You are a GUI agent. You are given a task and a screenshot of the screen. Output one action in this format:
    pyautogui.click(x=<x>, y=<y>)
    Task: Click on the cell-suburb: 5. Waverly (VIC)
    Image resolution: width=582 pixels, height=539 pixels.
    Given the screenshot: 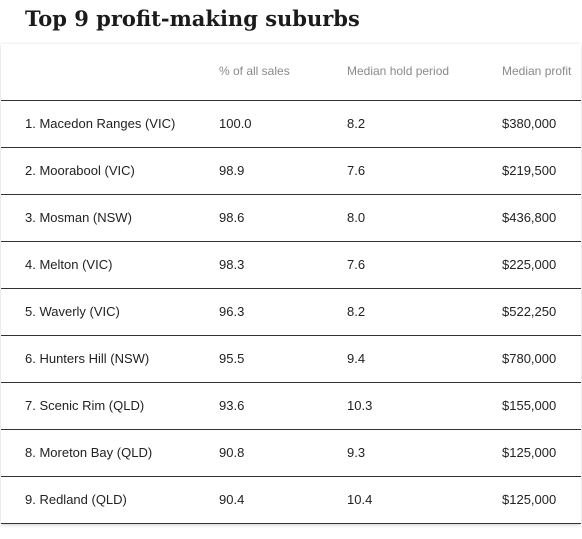 What is the action you would take?
    pyautogui.click(x=72, y=311)
    